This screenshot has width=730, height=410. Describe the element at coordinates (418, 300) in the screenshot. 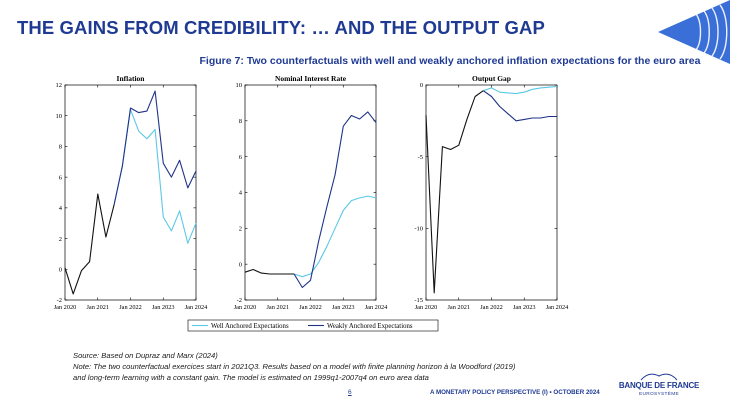

I see `y-tick-label: -15` at that location.